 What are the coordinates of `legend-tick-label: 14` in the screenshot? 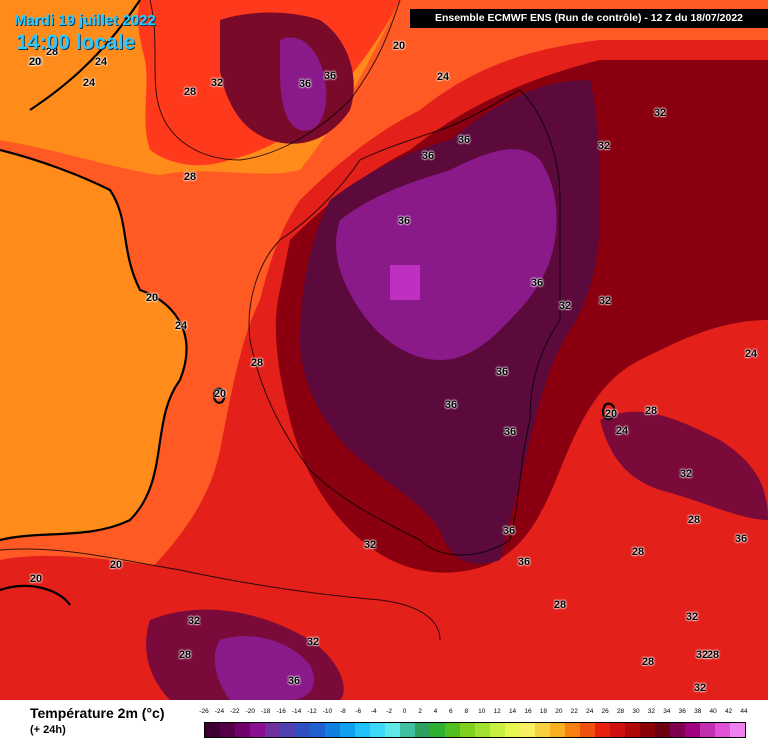 It's located at (512, 711).